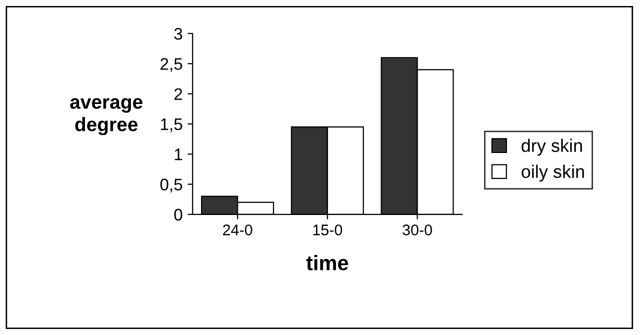 This screenshot has width=642, height=335. What do you see at coordinates (327, 262) in the screenshot?
I see `x-axis-title: time` at bounding box center [327, 262].